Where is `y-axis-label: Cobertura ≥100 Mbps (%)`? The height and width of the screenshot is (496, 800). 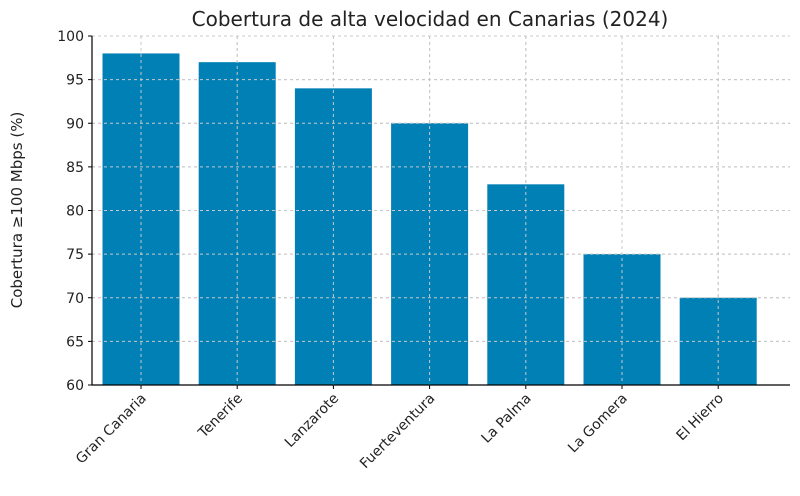 y-axis-label: Cobertura ≥100 Mbps (%) is located at coordinates (17, 210).